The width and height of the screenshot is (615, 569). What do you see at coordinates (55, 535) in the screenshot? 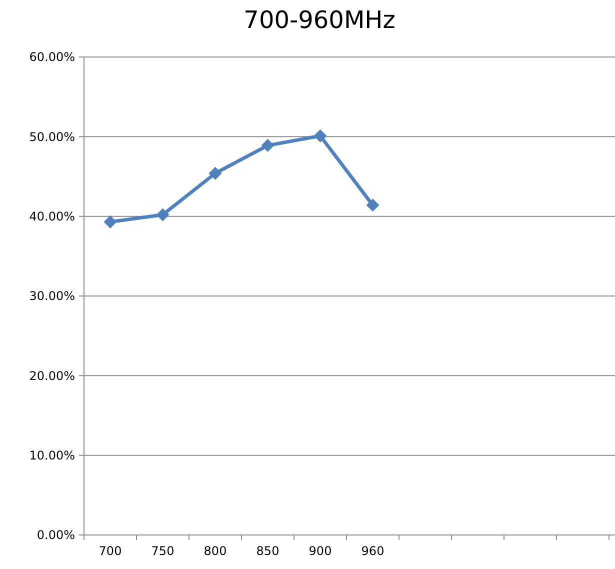
I see `y-tick-label: 0.00%` at bounding box center [55, 535].